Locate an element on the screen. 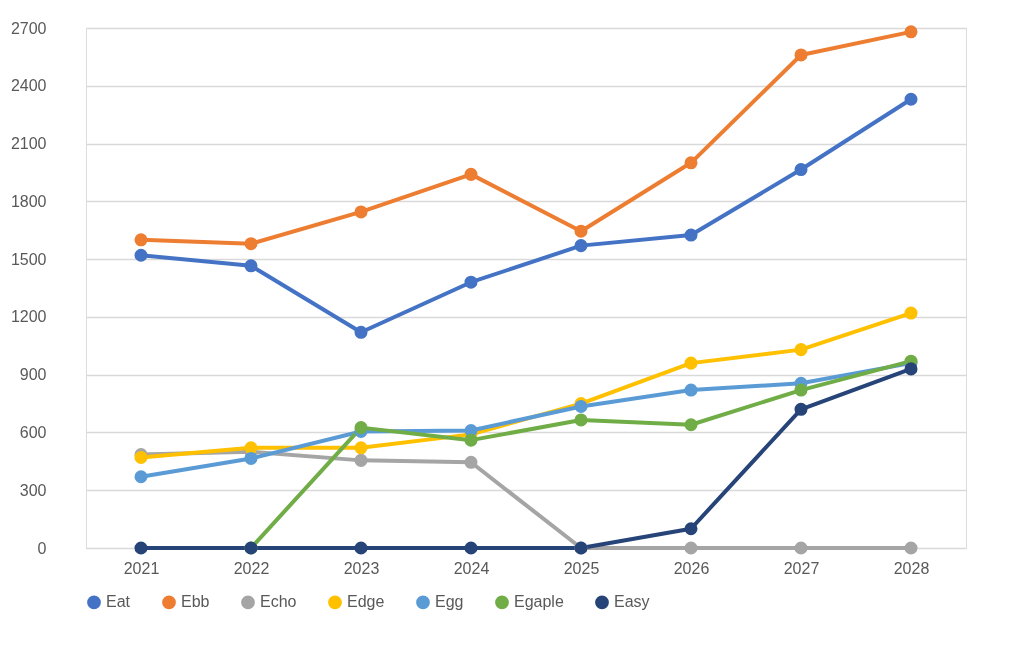 Image resolution: width=1031 pixels, height=670 pixels. x-tick-label: 2022 is located at coordinates (251, 568).